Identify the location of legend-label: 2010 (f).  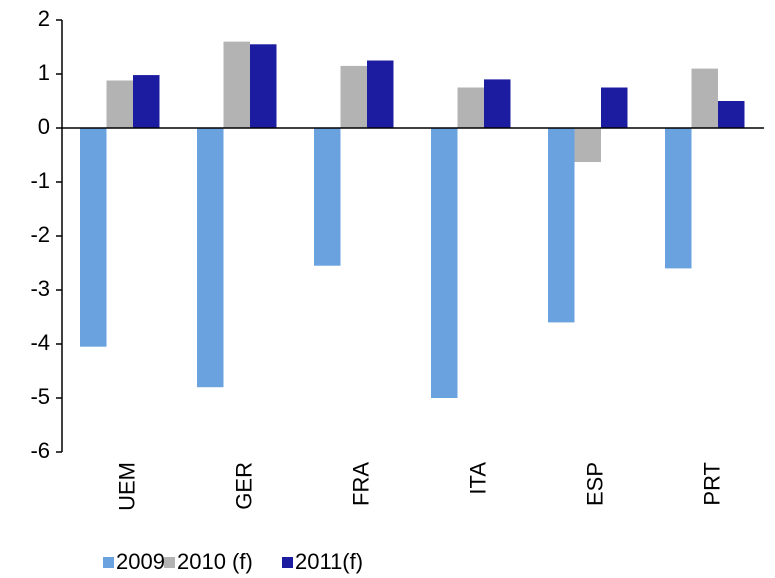
(215, 561).